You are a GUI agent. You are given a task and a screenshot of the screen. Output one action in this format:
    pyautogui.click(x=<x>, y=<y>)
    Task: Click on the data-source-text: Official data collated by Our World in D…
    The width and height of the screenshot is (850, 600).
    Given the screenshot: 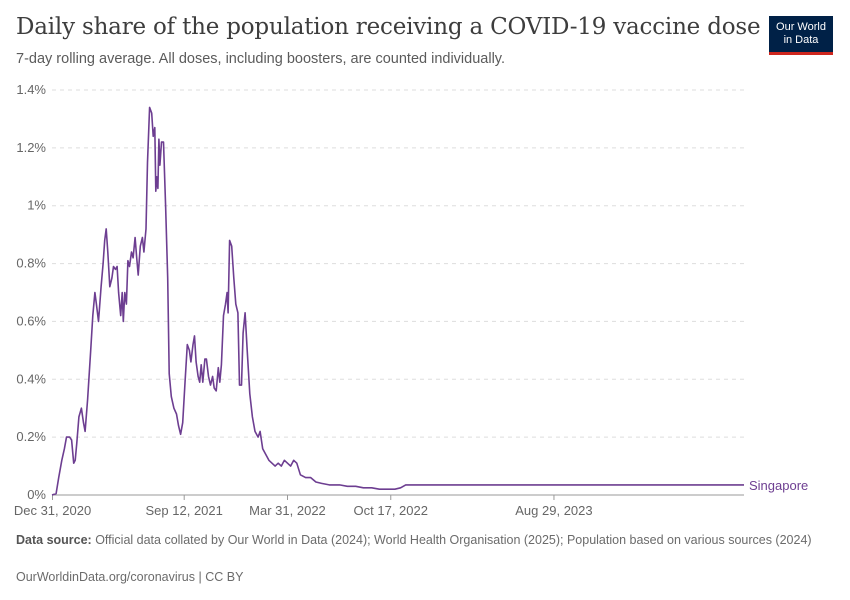 What is the action you would take?
    pyautogui.click(x=451, y=540)
    